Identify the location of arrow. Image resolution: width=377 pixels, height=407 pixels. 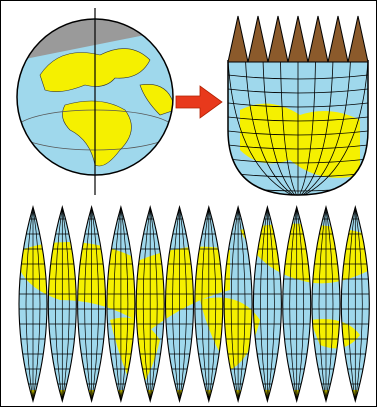
(199, 102).